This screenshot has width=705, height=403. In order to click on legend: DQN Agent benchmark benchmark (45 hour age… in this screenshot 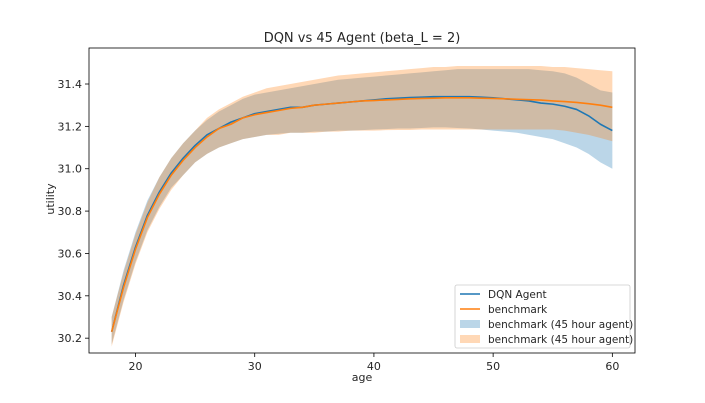, I will do `click(543, 316)`.